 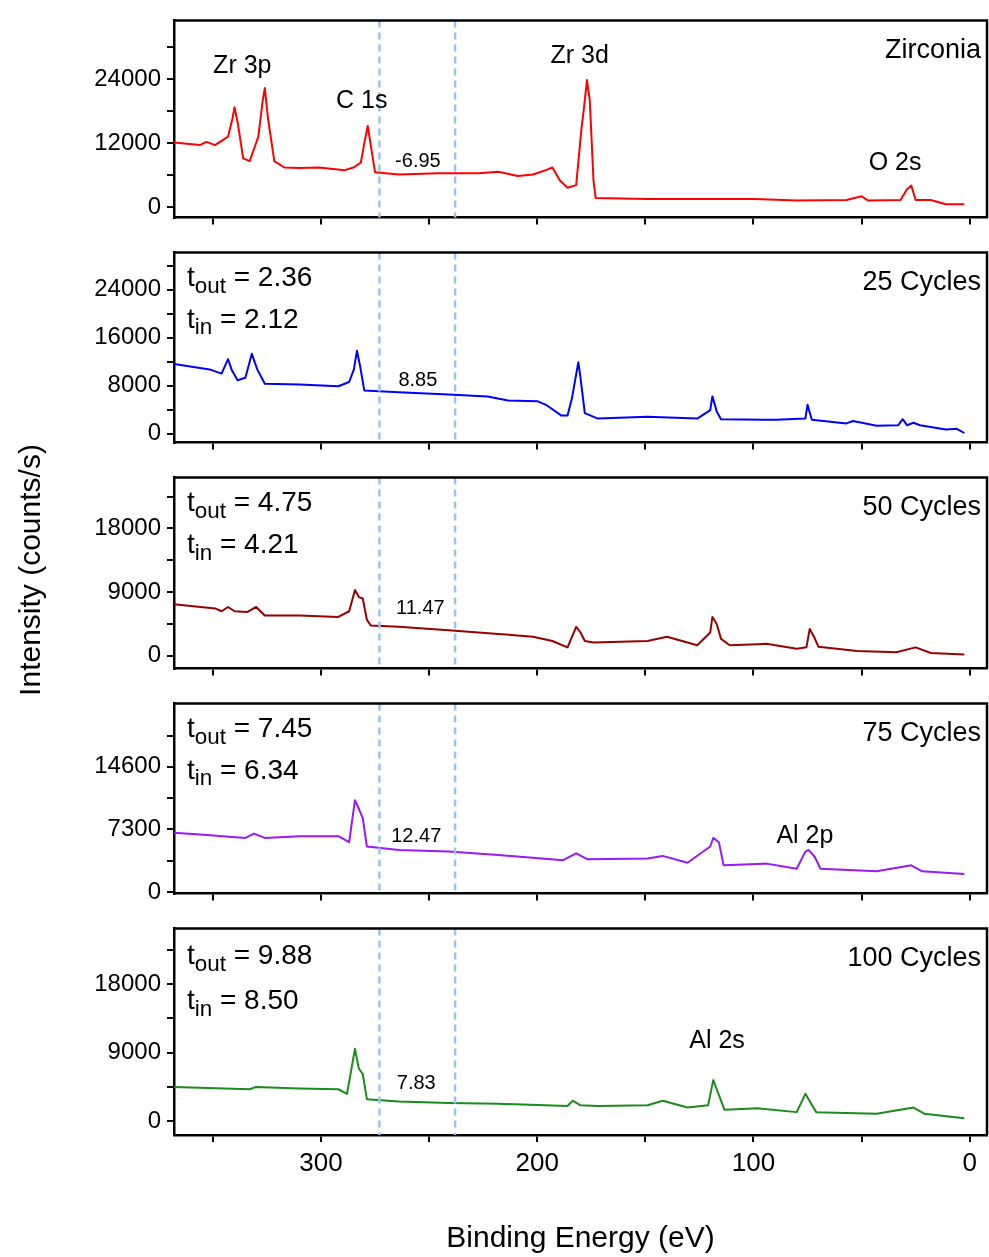 I want to click on annotation: 11.47, so click(x=420, y=607).